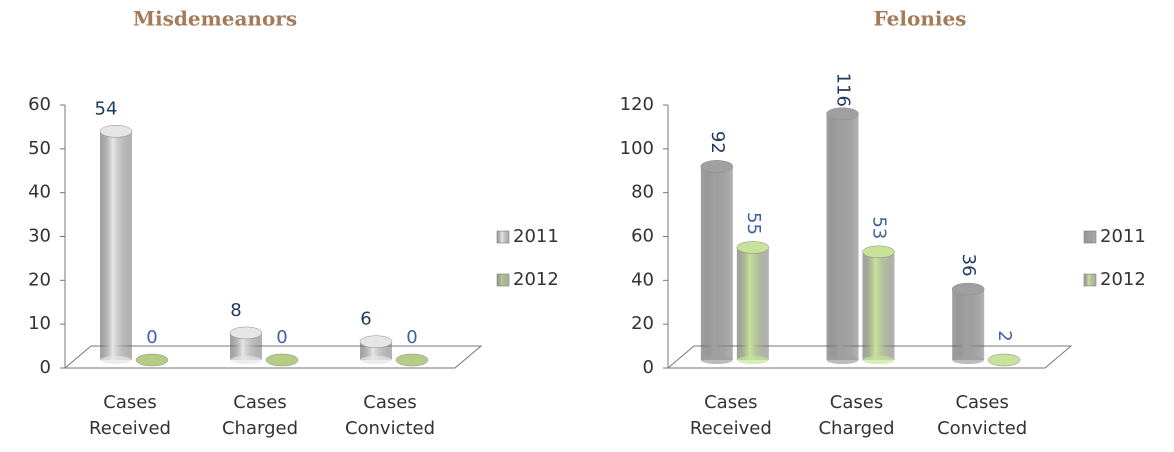 The width and height of the screenshot is (1174, 452). Describe the element at coordinates (39, 323) in the screenshot. I see `y-tick-label: 10` at that location.